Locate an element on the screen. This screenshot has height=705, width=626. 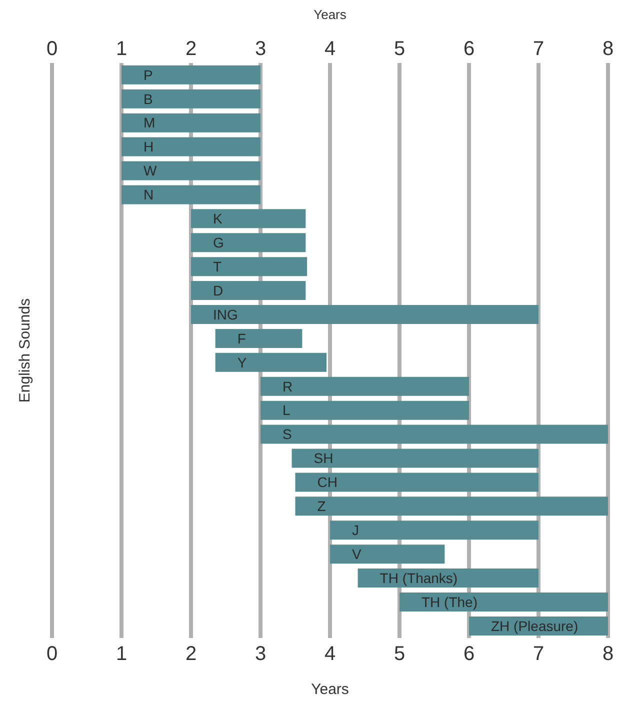
x-tick-label: 2 is located at coordinates (191, 49).